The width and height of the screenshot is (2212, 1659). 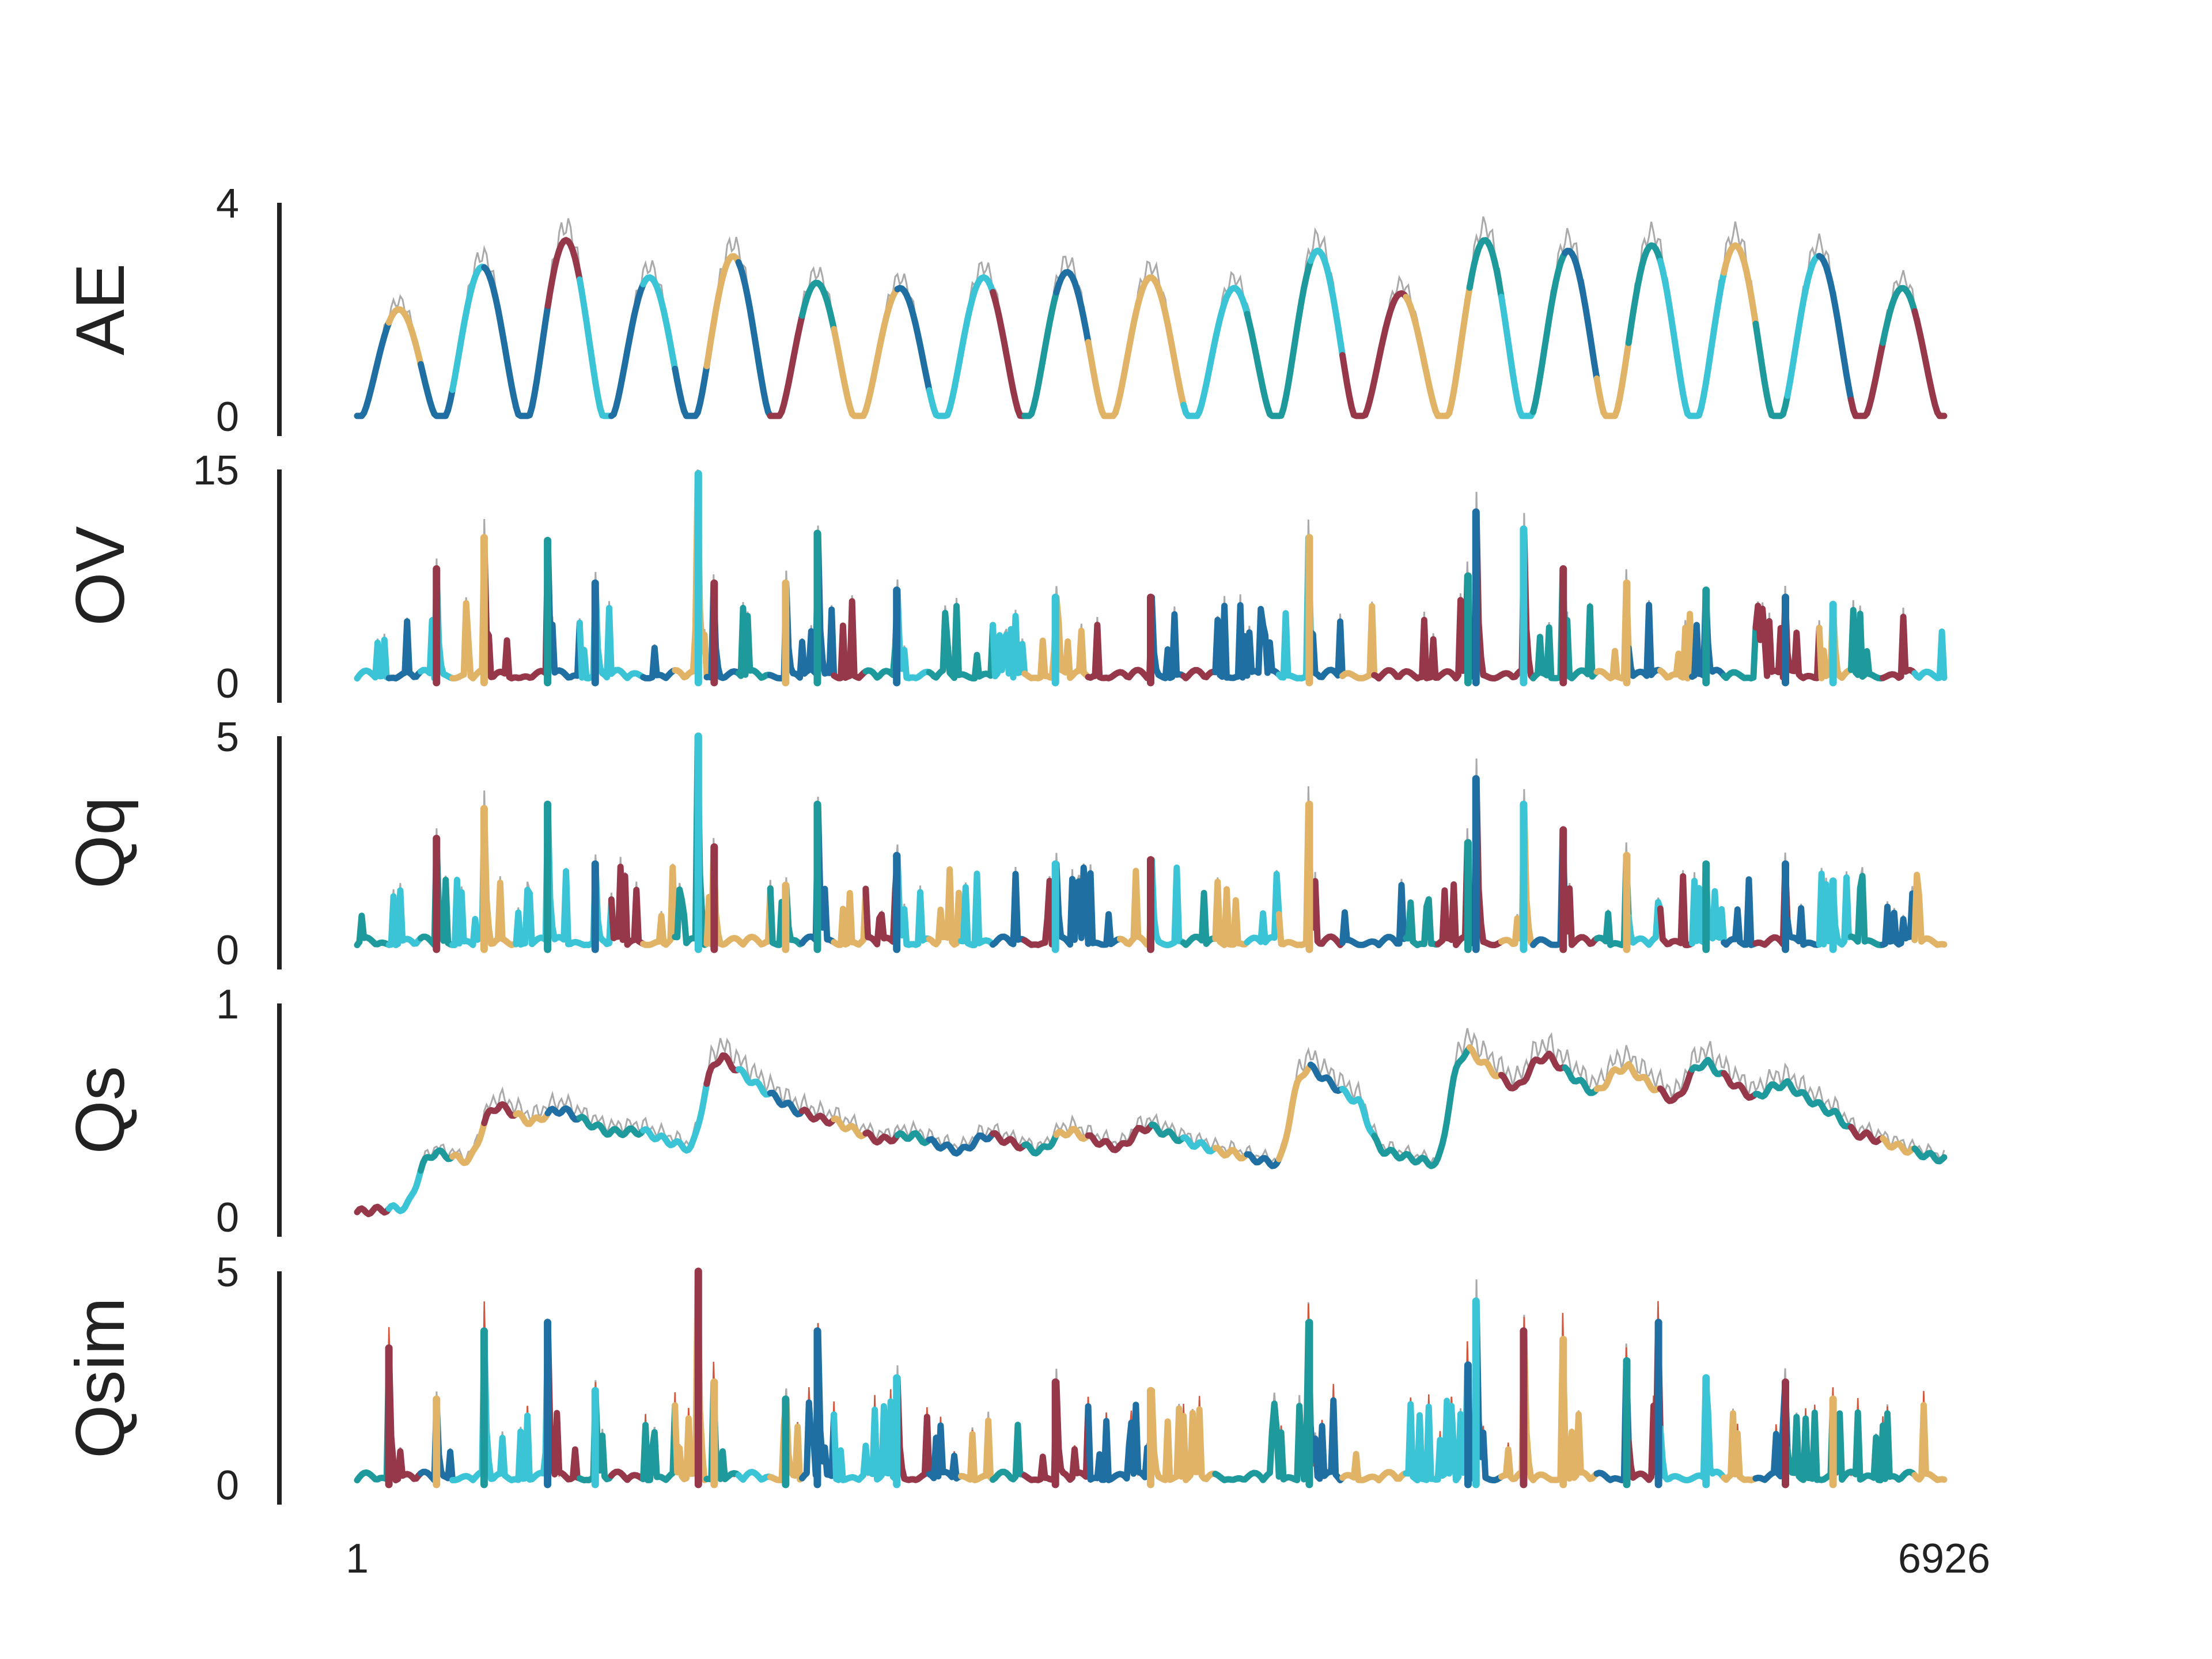 I want to click on y-tick-label-max: 5, so click(x=227, y=737).